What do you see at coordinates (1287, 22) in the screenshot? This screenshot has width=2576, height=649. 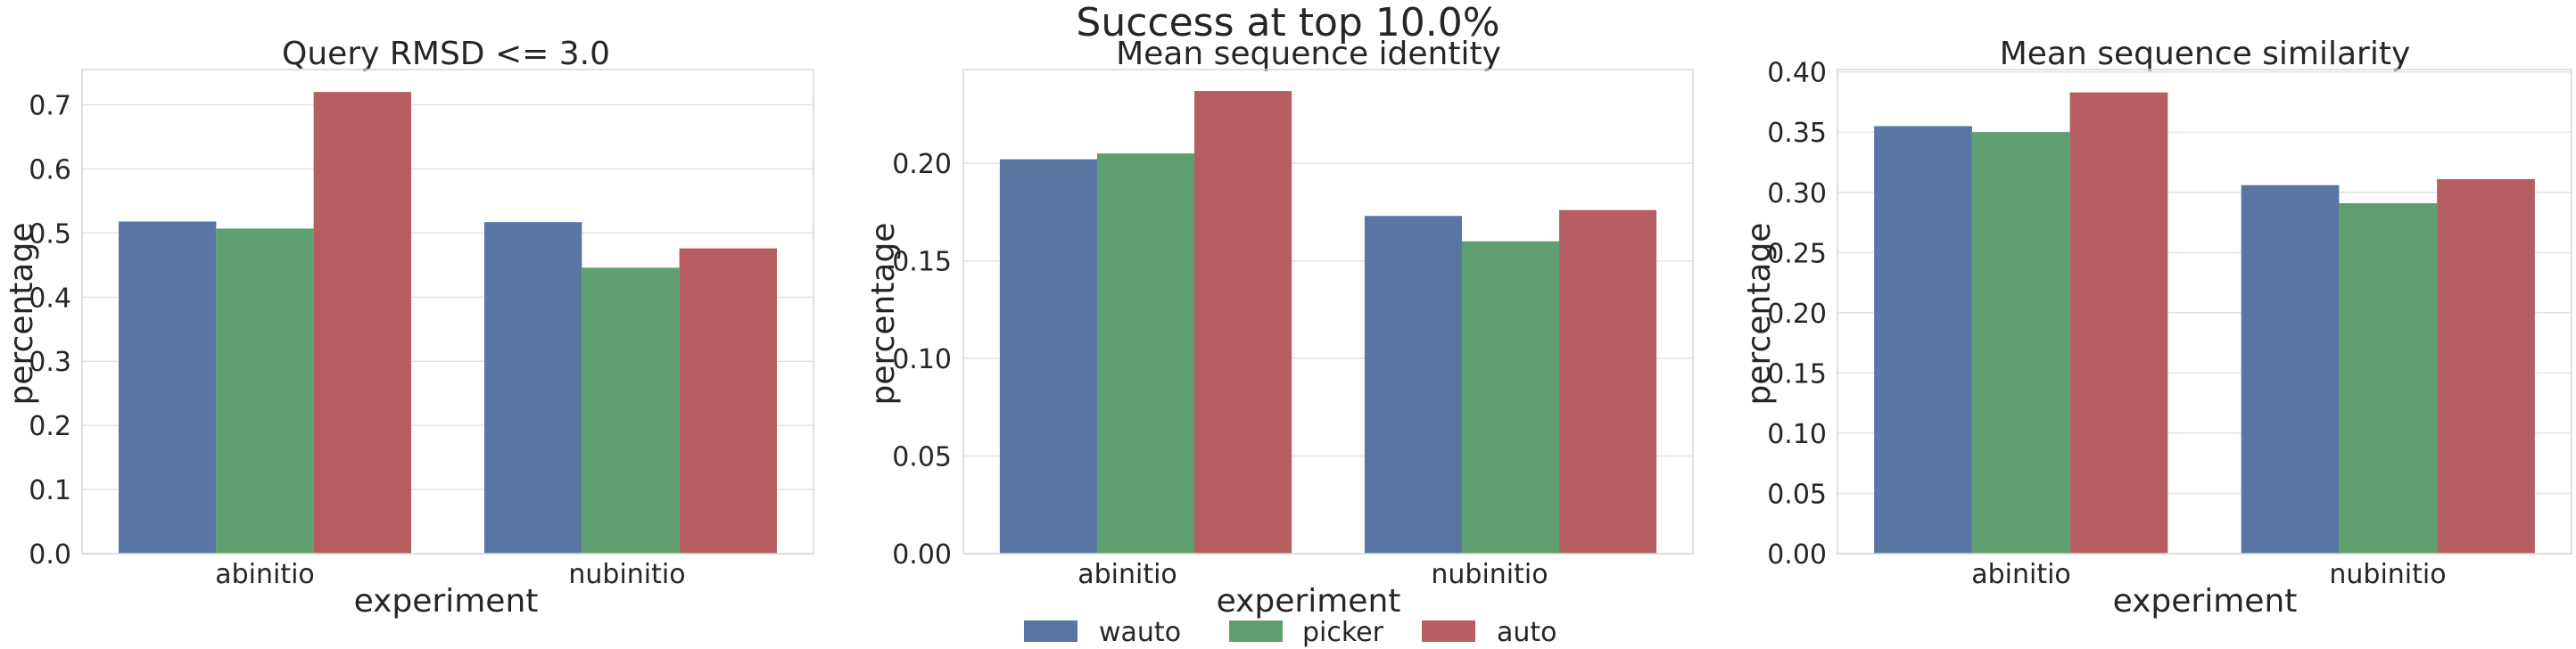 I see `figure-suptitle: Success at top 10.0%` at bounding box center [1287, 22].